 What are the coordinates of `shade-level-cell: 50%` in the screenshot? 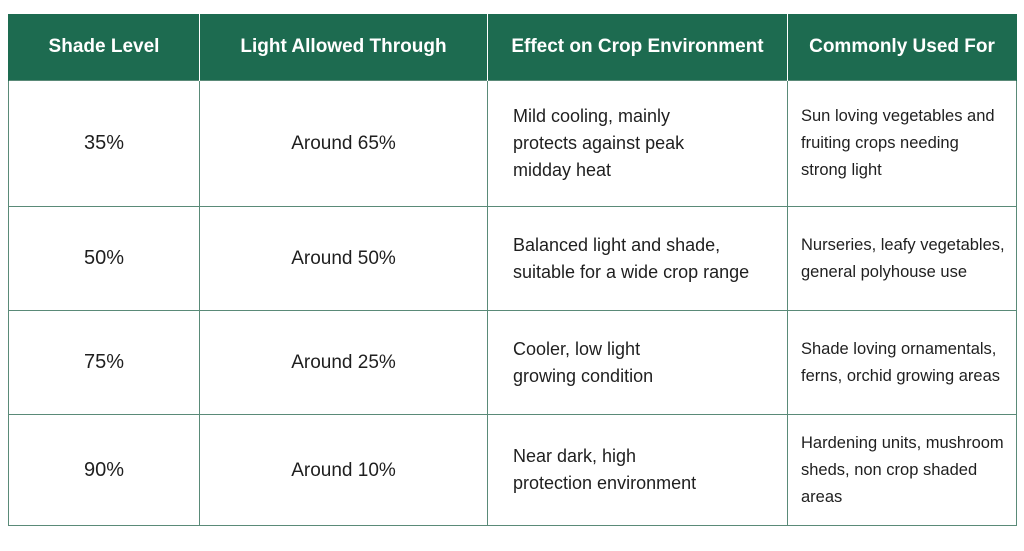 It's located at (104, 258).